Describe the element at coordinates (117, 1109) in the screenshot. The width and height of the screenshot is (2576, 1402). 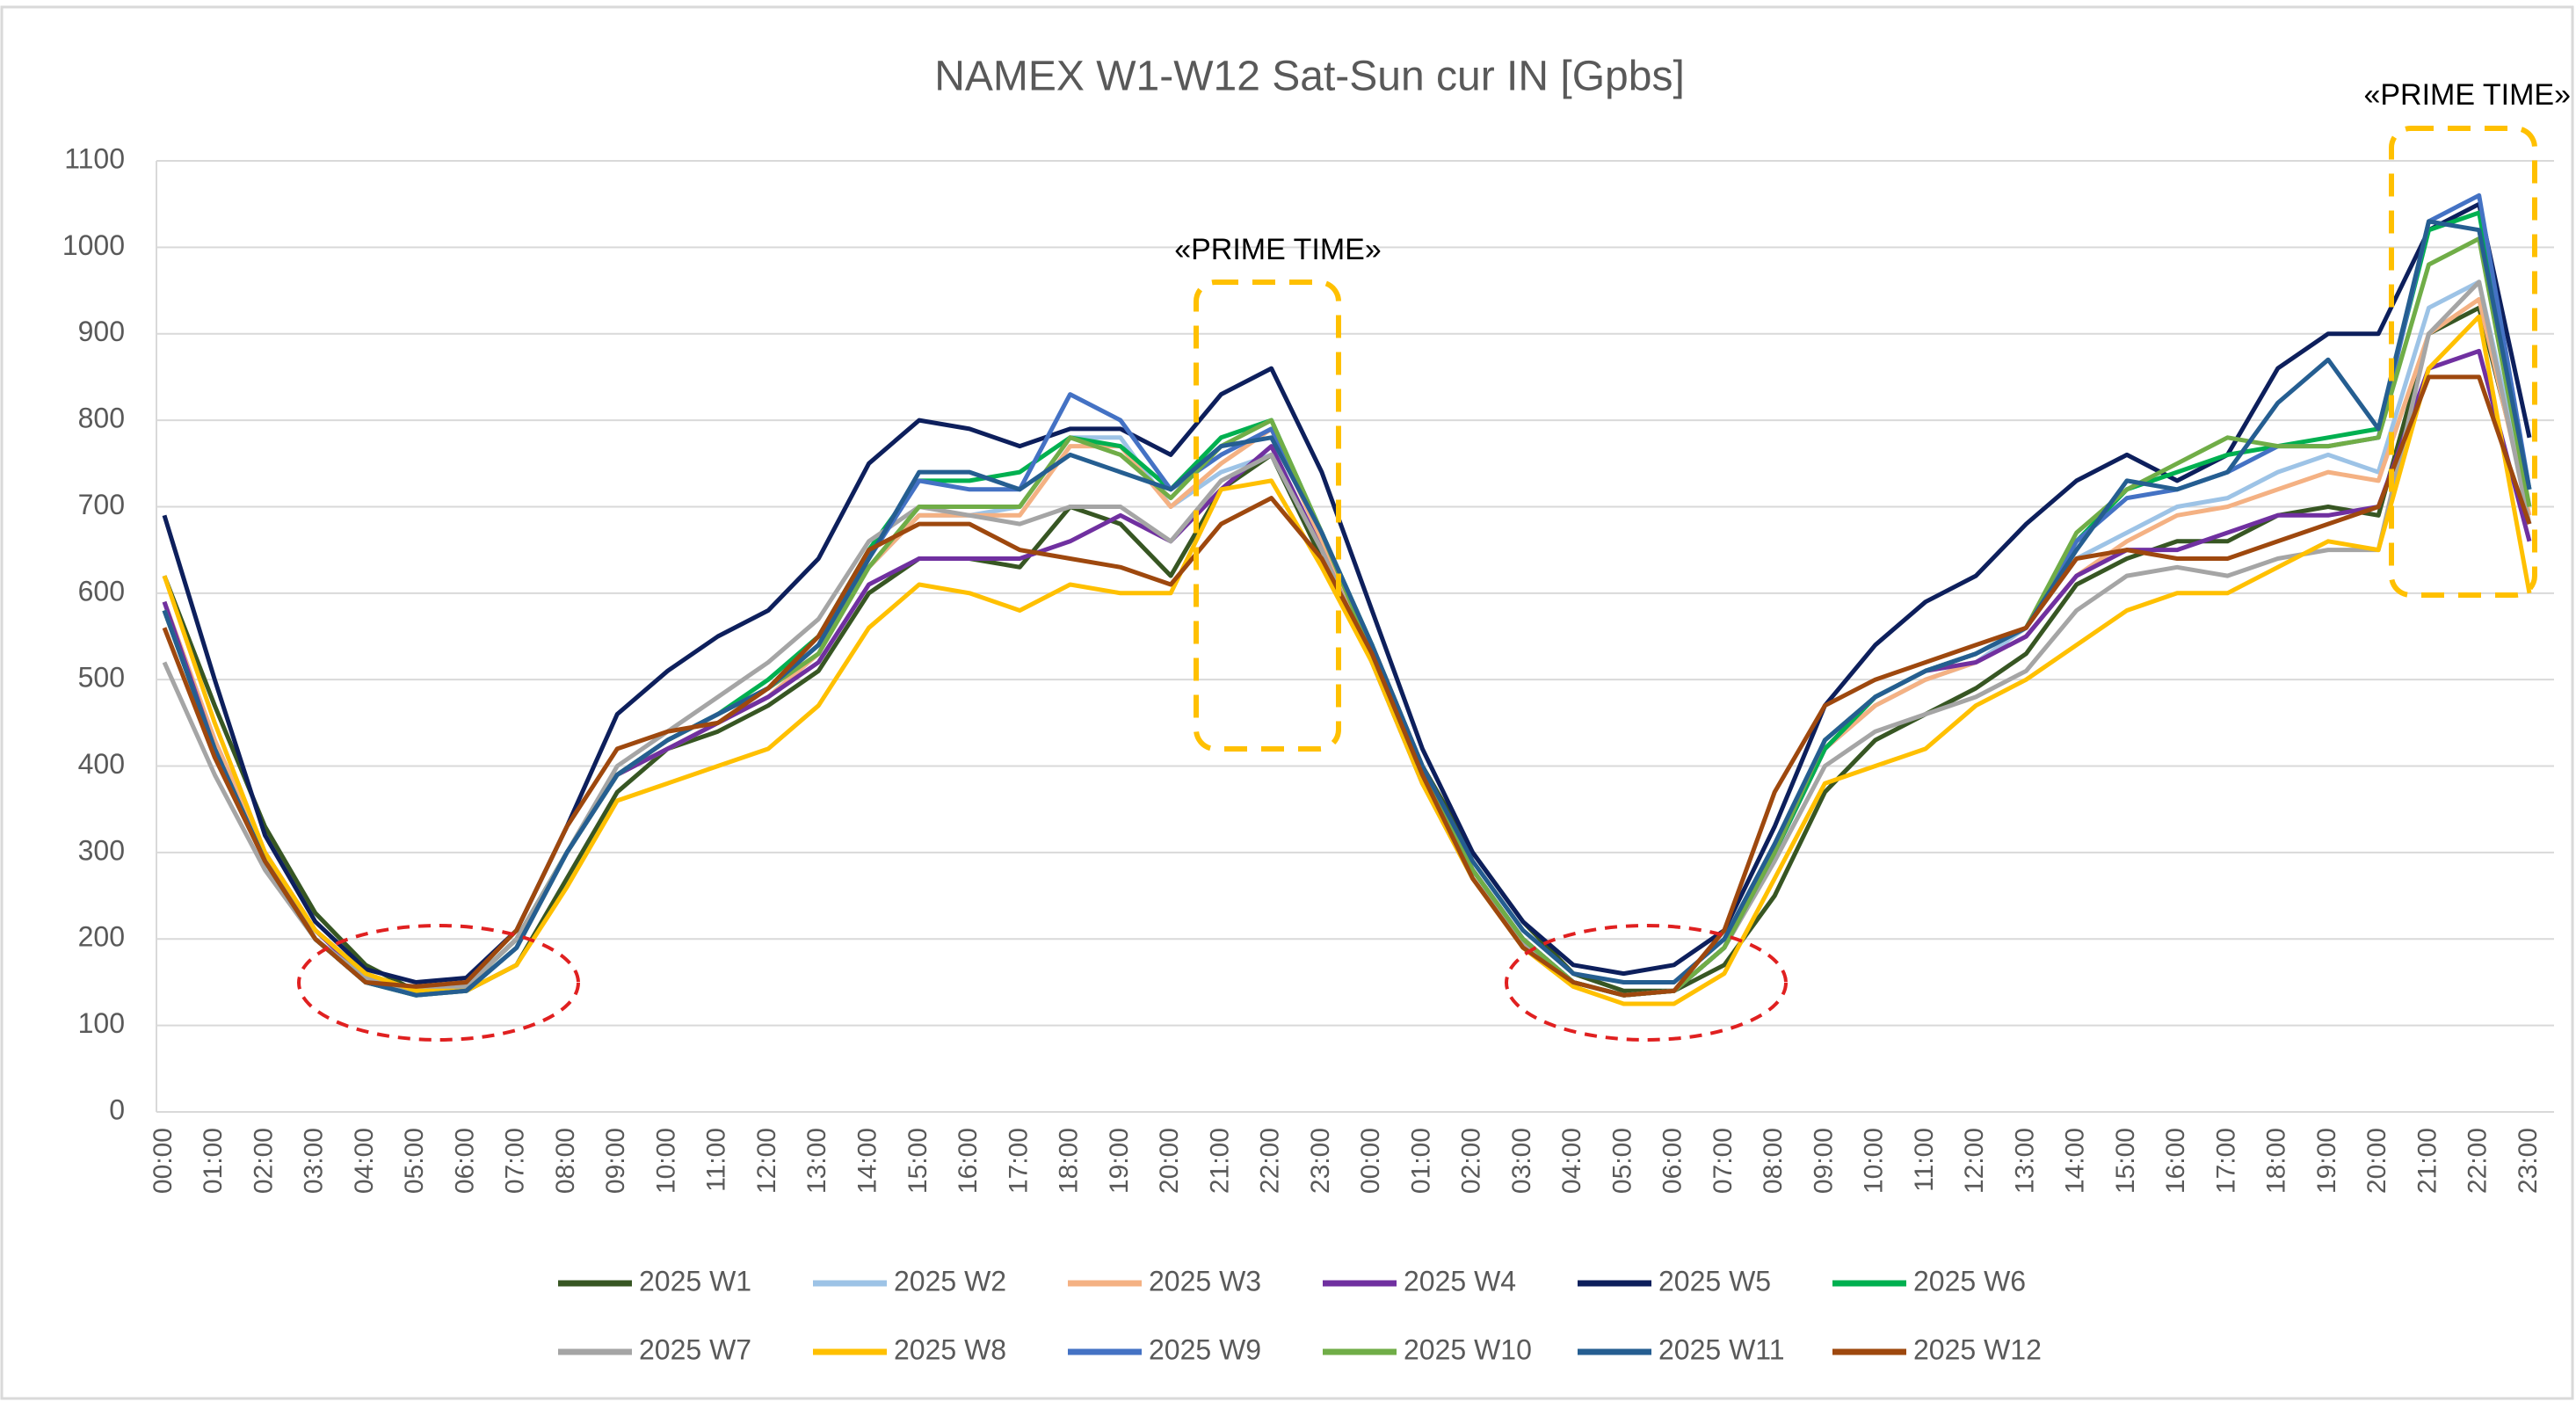
I see `y-tick-label: 0` at that location.